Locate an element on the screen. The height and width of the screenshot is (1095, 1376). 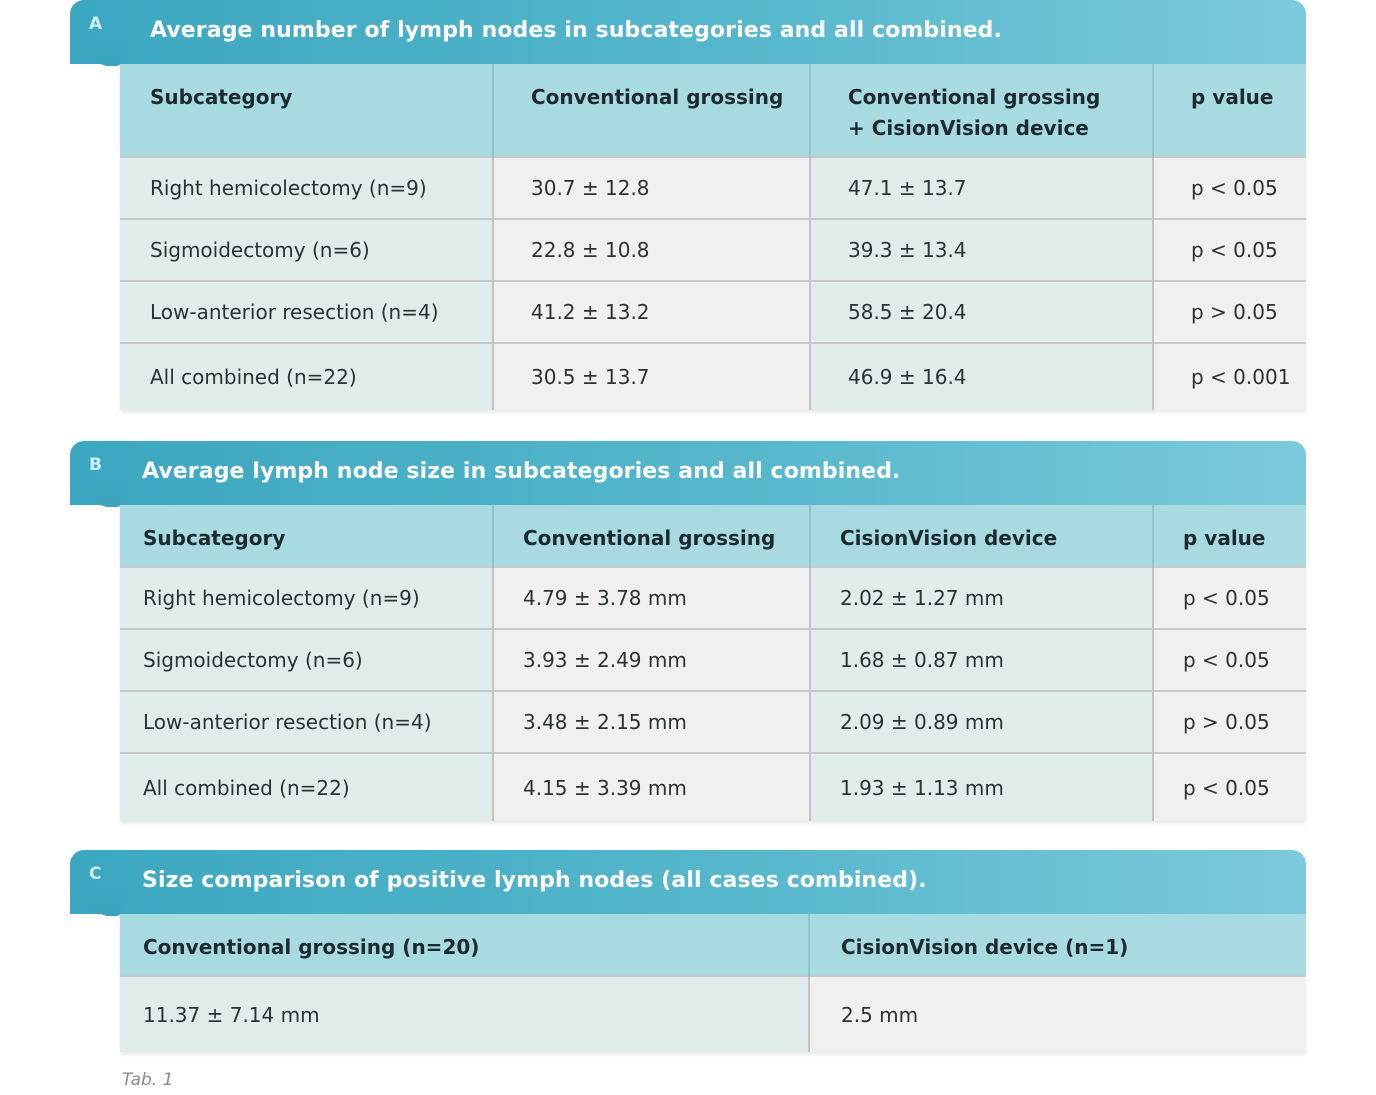
table-cell: 3.93 ± 2.49 mm is located at coordinates (652, 659).